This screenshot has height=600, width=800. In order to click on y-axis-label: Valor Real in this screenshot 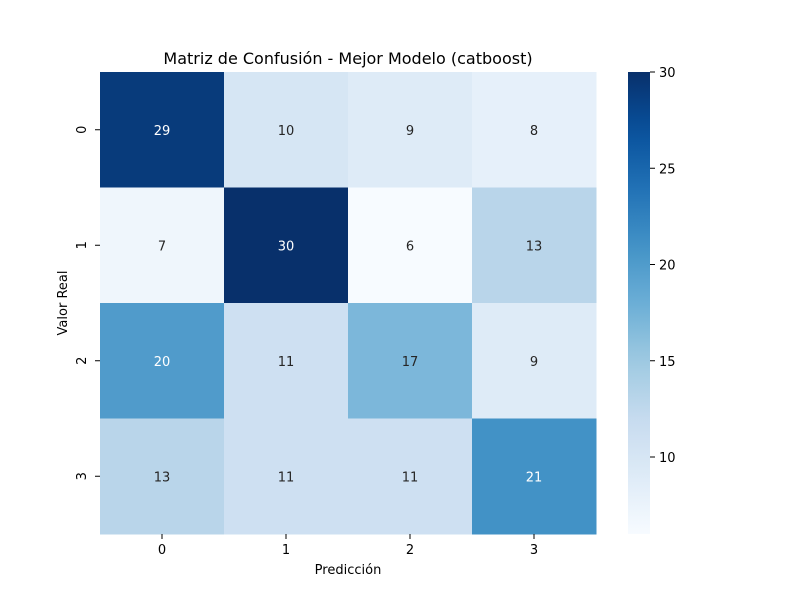, I will do `click(63, 303)`.